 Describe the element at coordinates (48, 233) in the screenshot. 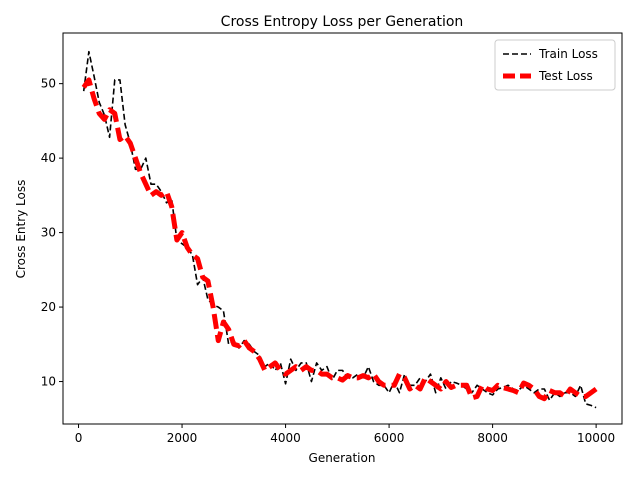

I see `y-tick-label: 30` at that location.